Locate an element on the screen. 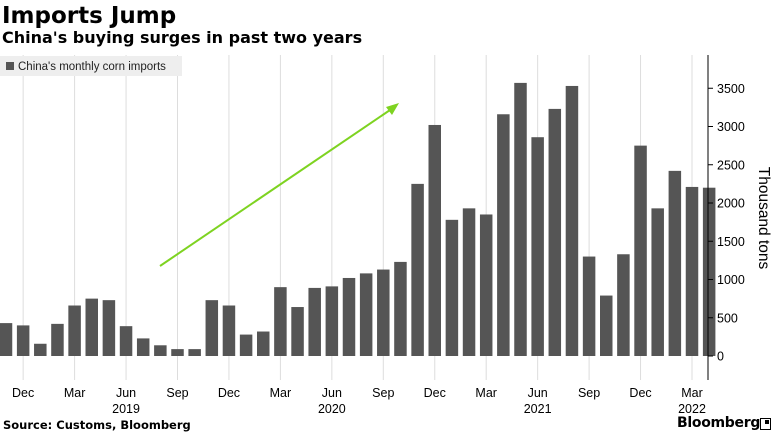 This screenshot has height=435, width=775. source-note: Source: Customs, Bloomberg is located at coordinates (97, 425).